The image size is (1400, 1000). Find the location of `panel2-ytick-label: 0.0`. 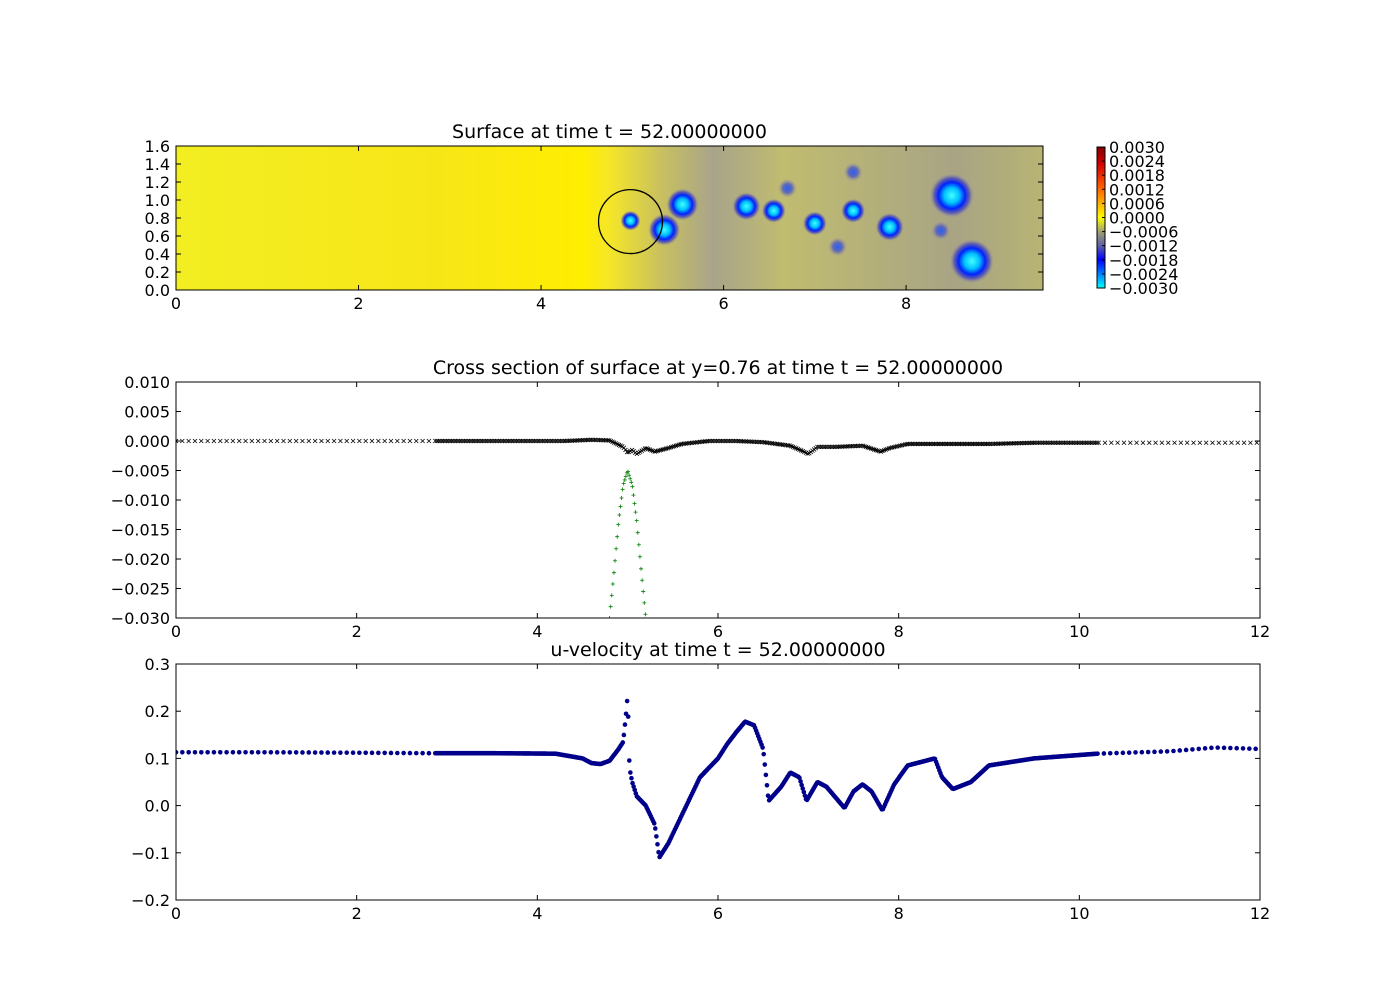

panel2-ytick-label: 0.0 is located at coordinates (157, 806).